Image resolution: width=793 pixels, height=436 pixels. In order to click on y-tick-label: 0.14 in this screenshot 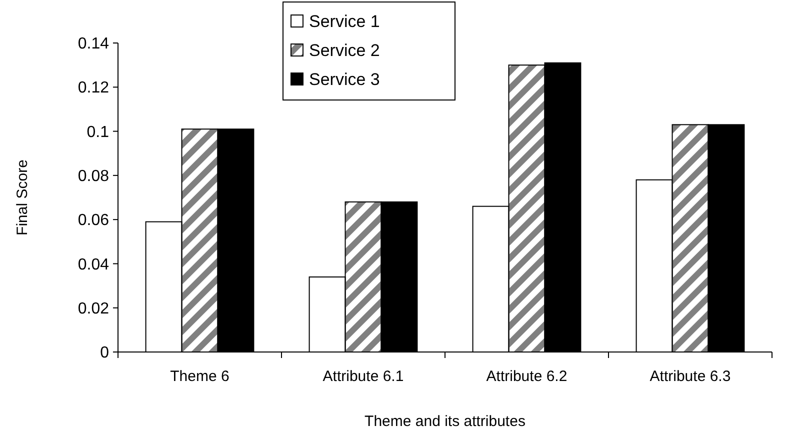, I will do `click(94, 44)`.